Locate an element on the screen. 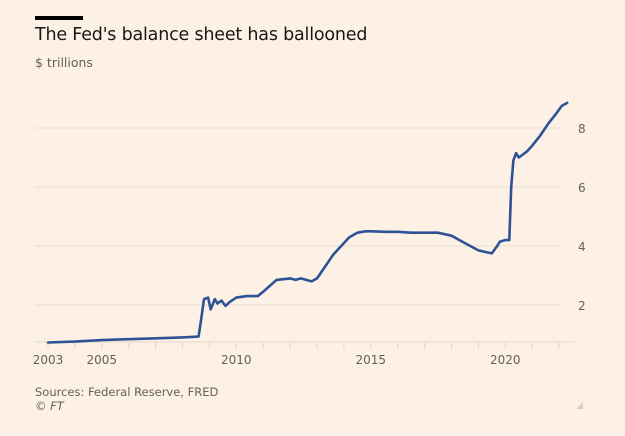  x-tick-label: 2015 is located at coordinates (371, 360).